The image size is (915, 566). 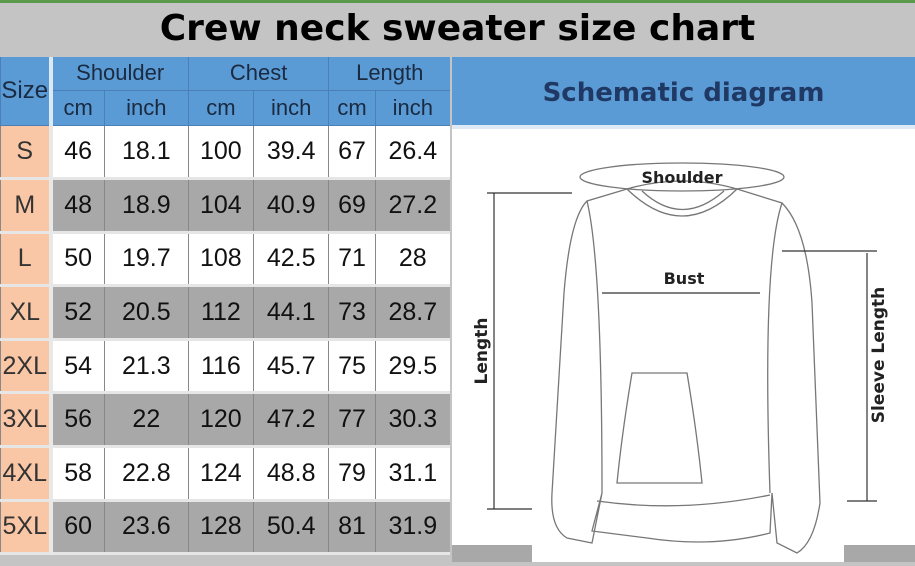 What do you see at coordinates (77, 367) in the screenshot?
I see `value-cell: 54` at bounding box center [77, 367].